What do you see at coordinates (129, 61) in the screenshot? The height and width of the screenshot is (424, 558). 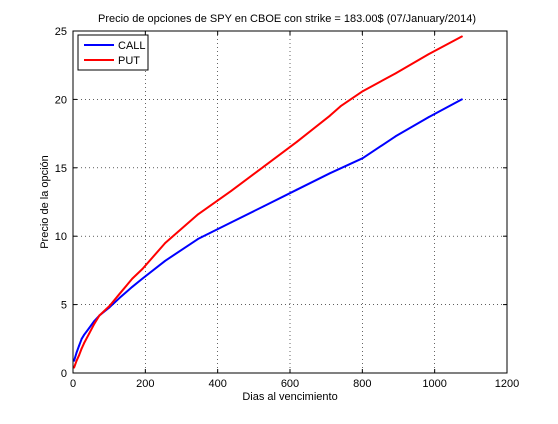 I see `legend-label-put: PUT` at bounding box center [129, 61].